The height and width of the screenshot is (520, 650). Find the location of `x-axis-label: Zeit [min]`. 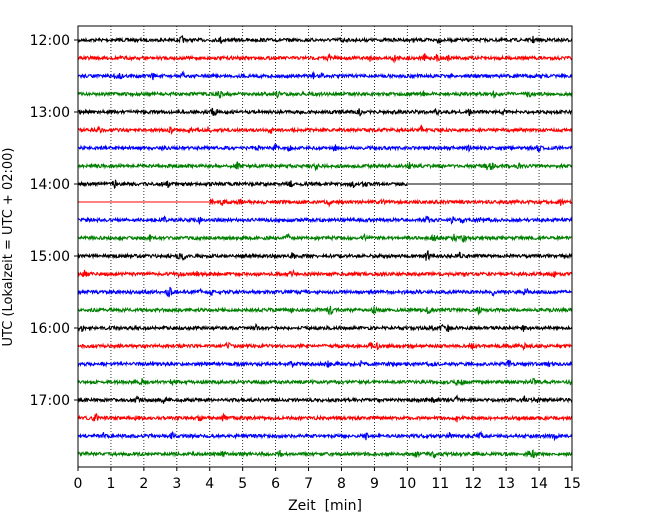

x-axis-label: Zeit [min] is located at coordinates (325, 506).